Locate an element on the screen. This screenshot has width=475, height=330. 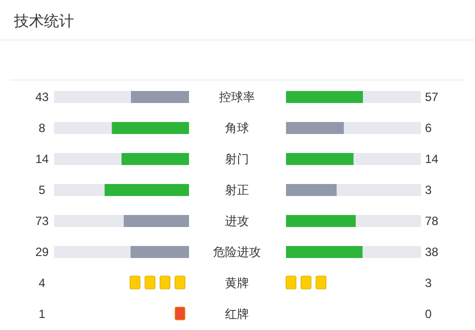
category-label: 黄牌 is located at coordinates (237, 283).